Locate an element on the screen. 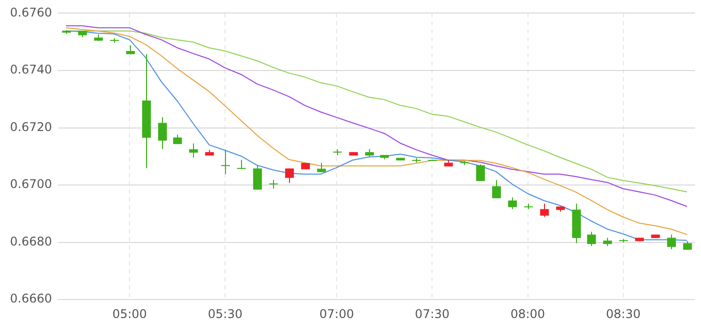 The image size is (701, 334). y-tick-label: 0.6680 is located at coordinates (31, 241).